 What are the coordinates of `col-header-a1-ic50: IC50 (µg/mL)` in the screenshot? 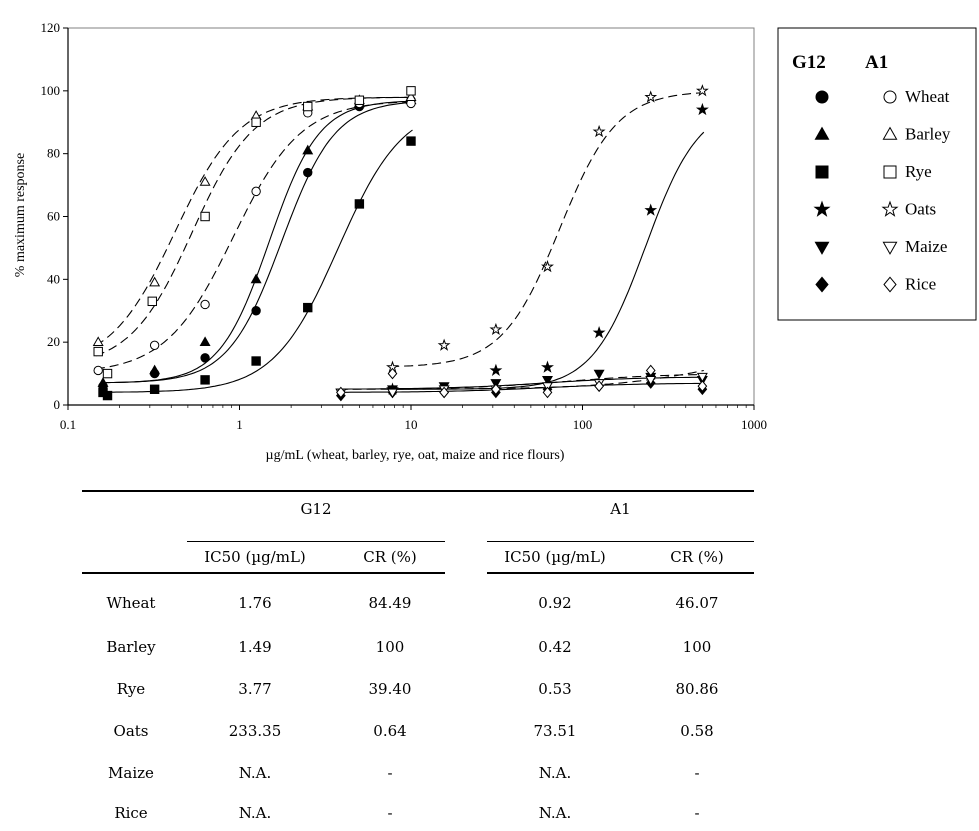 It's located at (555, 557).